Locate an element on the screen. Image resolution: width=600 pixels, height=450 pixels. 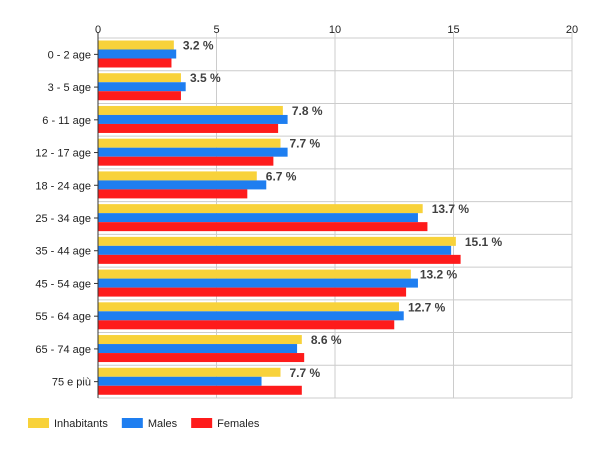
bar-inhabitants-75-e-pi is located at coordinates (189, 372).